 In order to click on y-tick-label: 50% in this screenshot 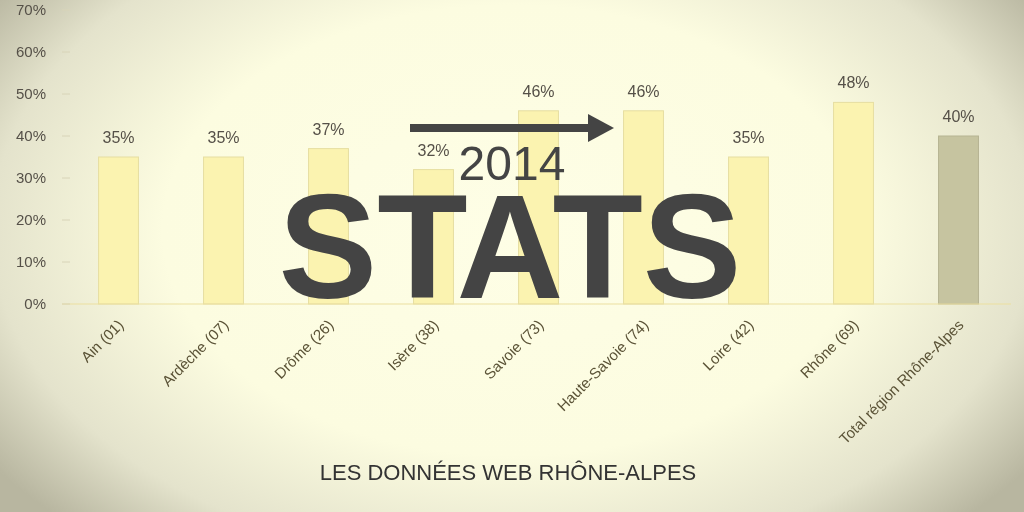, I will do `click(30, 94)`.